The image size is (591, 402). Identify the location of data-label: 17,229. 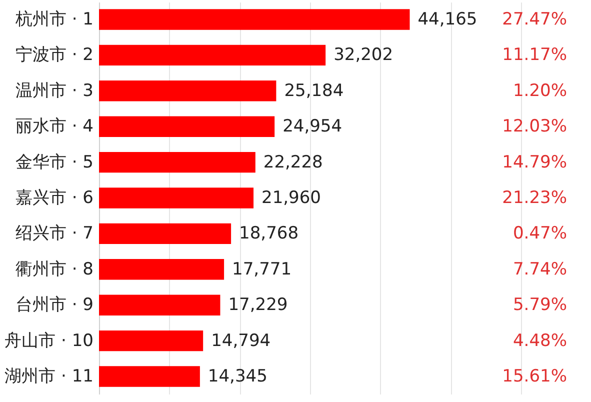
(258, 305).